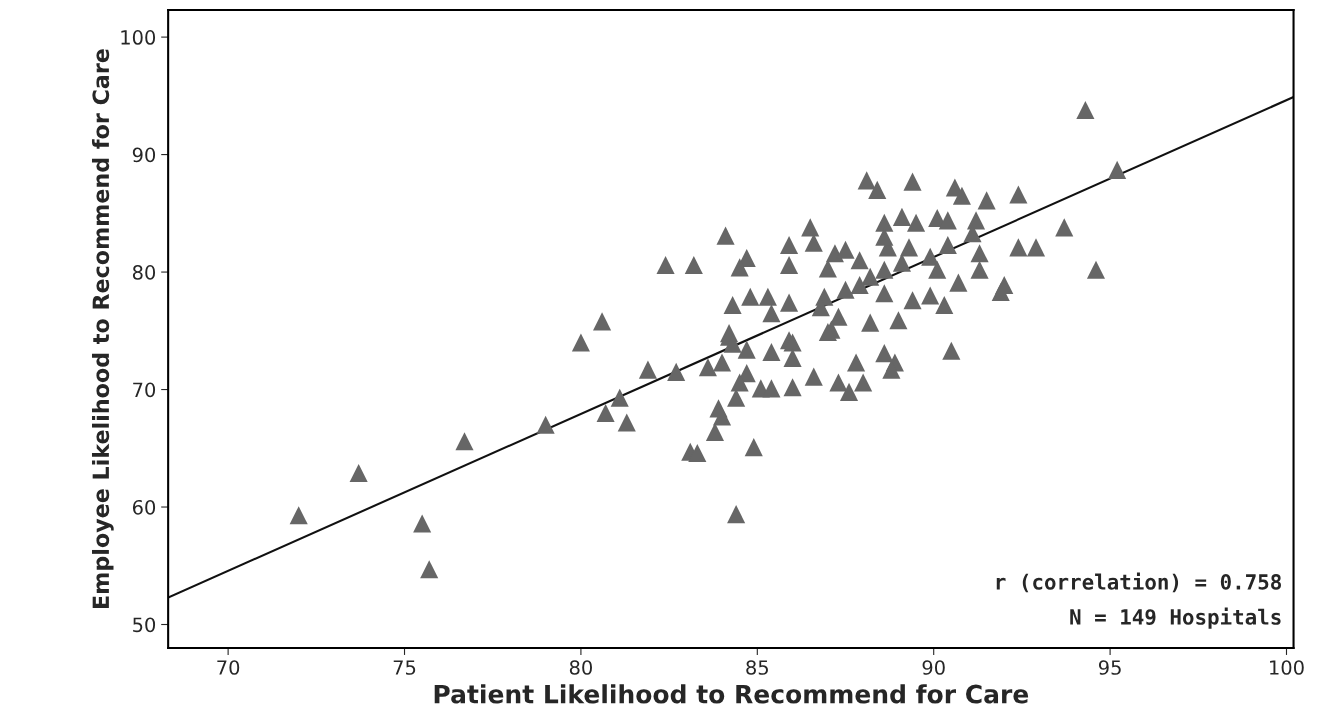 The height and width of the screenshot is (720, 1324). Describe the element at coordinates (144, 155) in the screenshot. I see `y-tick-label: 90` at that location.